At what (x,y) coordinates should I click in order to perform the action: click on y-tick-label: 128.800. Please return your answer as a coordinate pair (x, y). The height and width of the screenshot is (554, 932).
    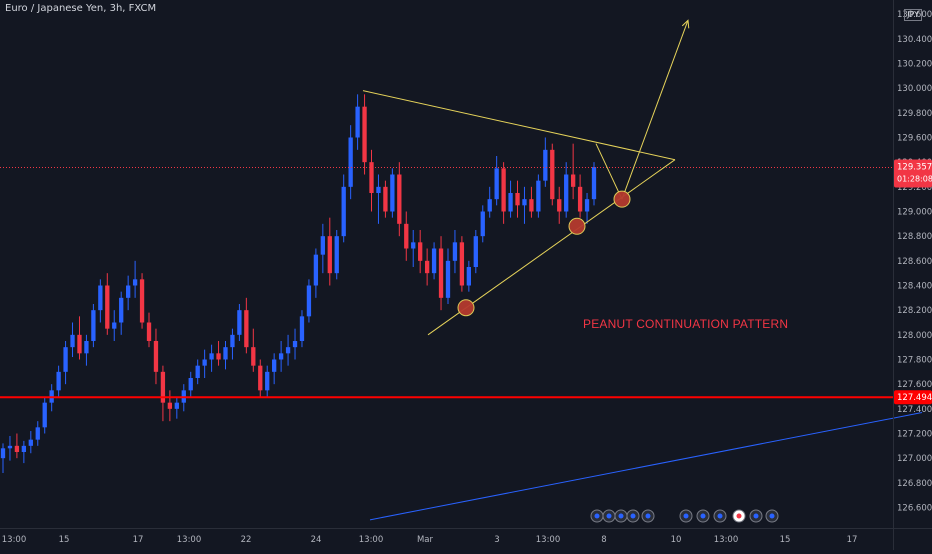
    Looking at the image, I should click on (914, 237).